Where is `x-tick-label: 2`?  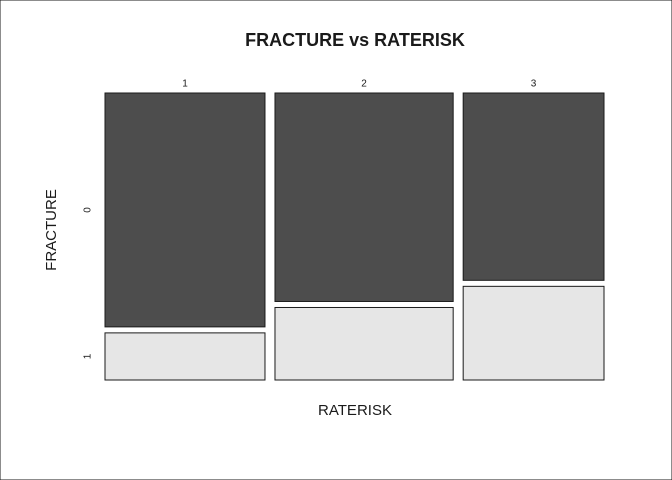
x-tick-label: 2 is located at coordinates (364, 84).